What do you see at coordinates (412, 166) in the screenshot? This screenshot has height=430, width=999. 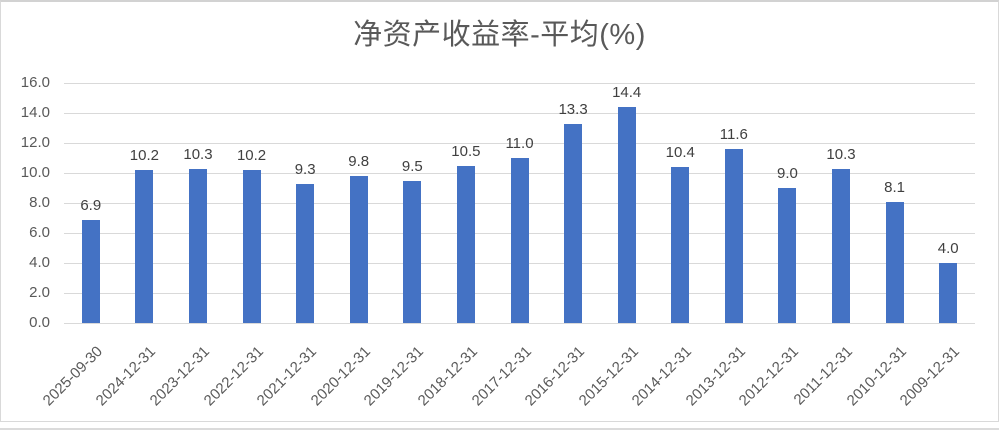 I see `bar-value-label: 9.5` at bounding box center [412, 166].